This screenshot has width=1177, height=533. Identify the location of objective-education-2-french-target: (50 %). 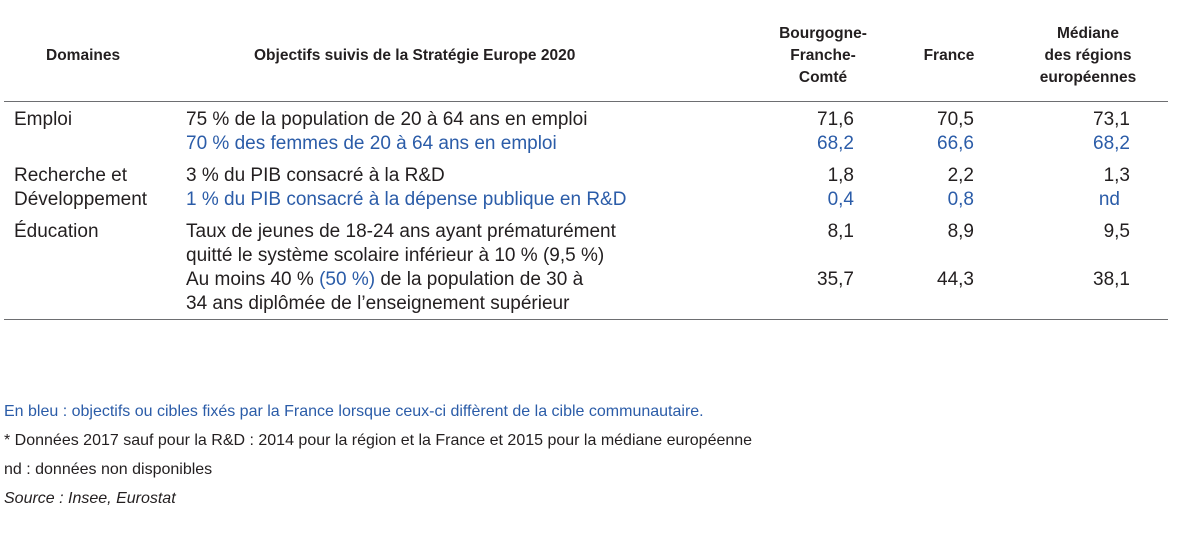
(347, 279).